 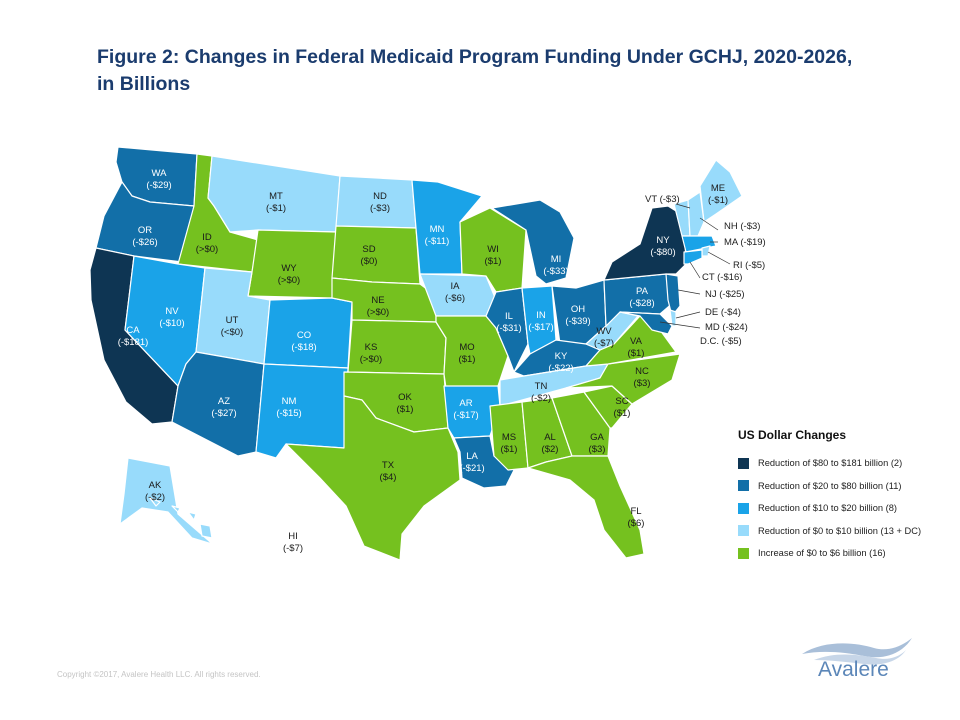 I want to click on state-shape-md, so click(x=646, y=323).